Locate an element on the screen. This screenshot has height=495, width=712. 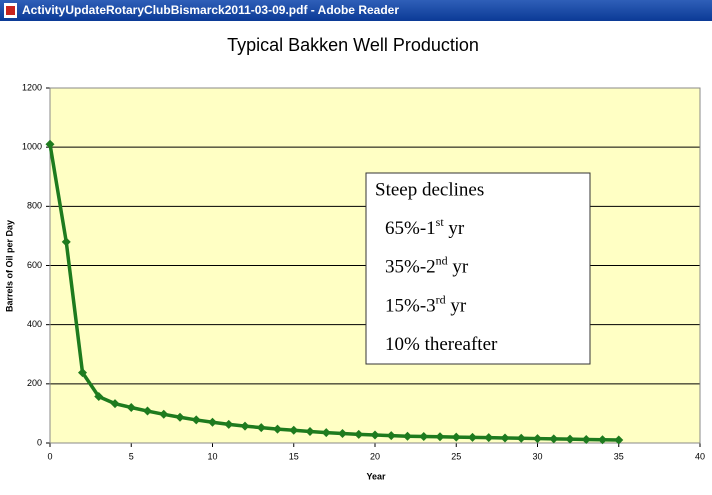
x-tick-label: 40 is located at coordinates (700, 456).